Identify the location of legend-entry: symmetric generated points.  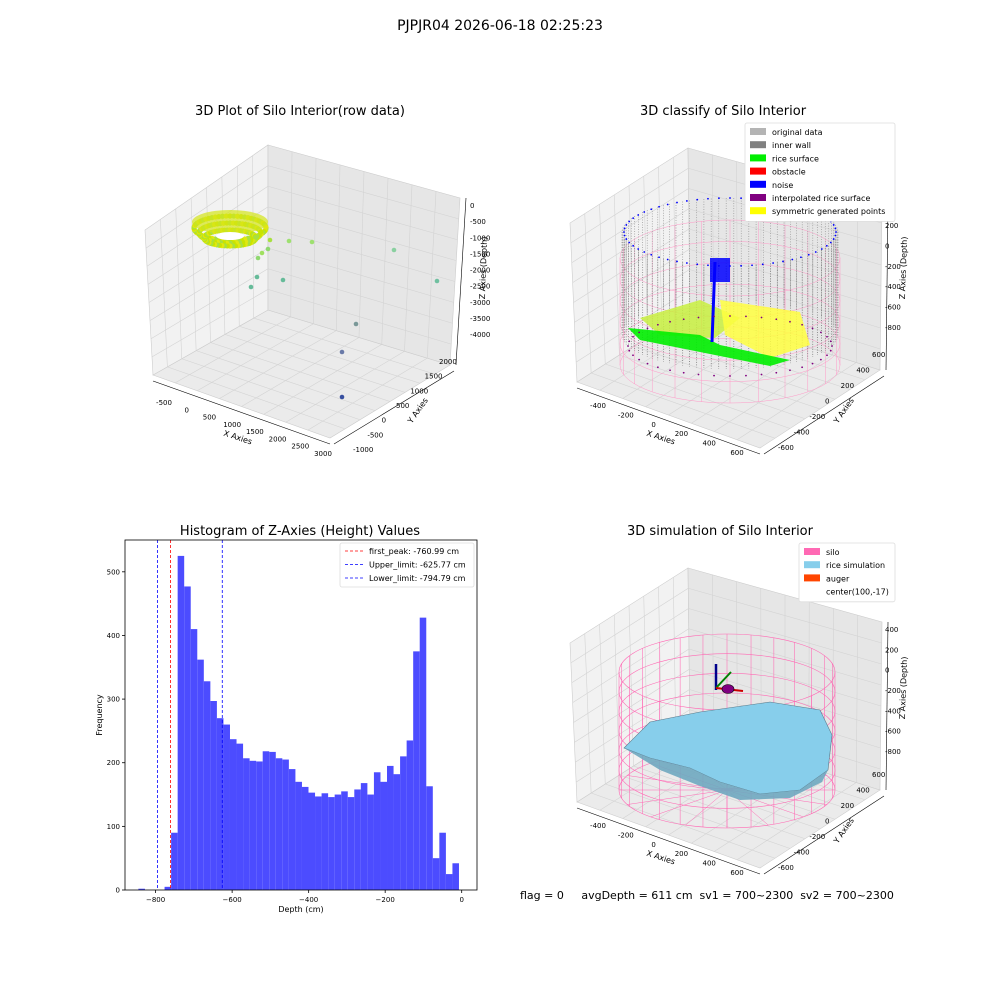
(828, 211).